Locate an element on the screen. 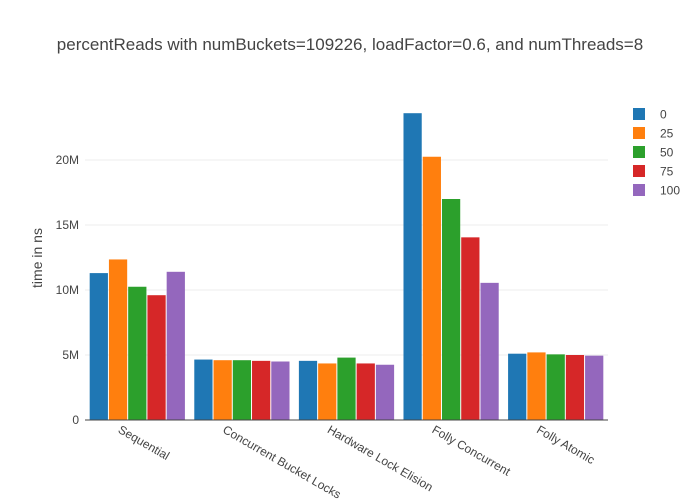 This screenshot has width=700, height=500. legend-label: 0 is located at coordinates (663, 115).